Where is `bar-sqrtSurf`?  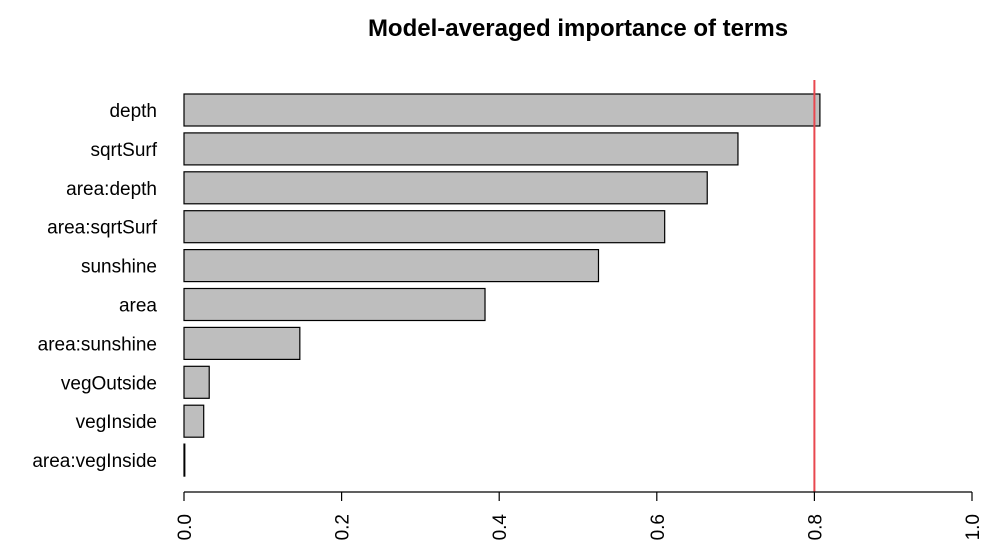 bar-sqrtSurf is located at coordinates (461, 149).